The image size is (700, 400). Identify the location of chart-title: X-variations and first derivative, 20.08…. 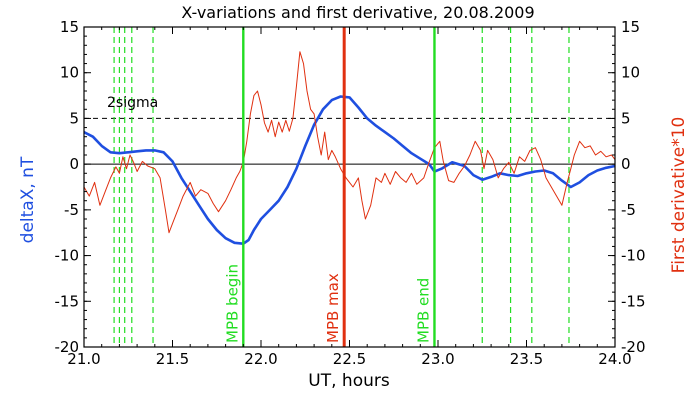
(357, 12).